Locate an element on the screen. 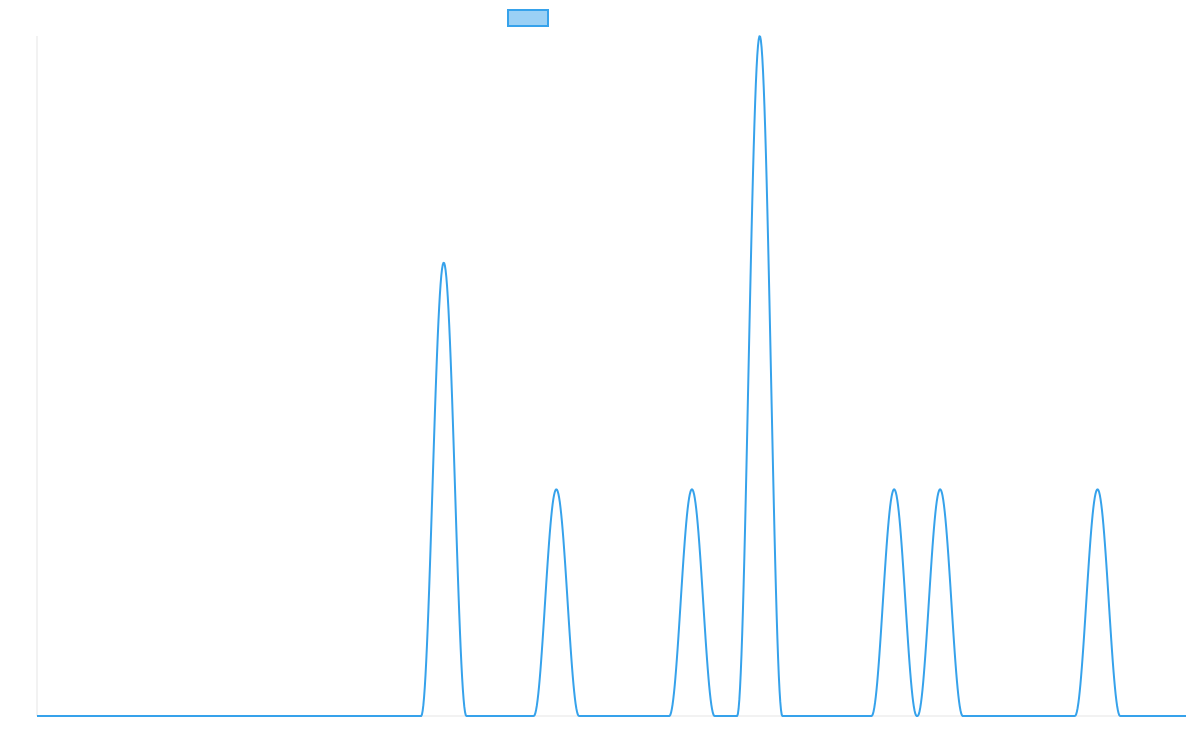 The image size is (1200, 750). legend-swatch is located at coordinates (528, 18).